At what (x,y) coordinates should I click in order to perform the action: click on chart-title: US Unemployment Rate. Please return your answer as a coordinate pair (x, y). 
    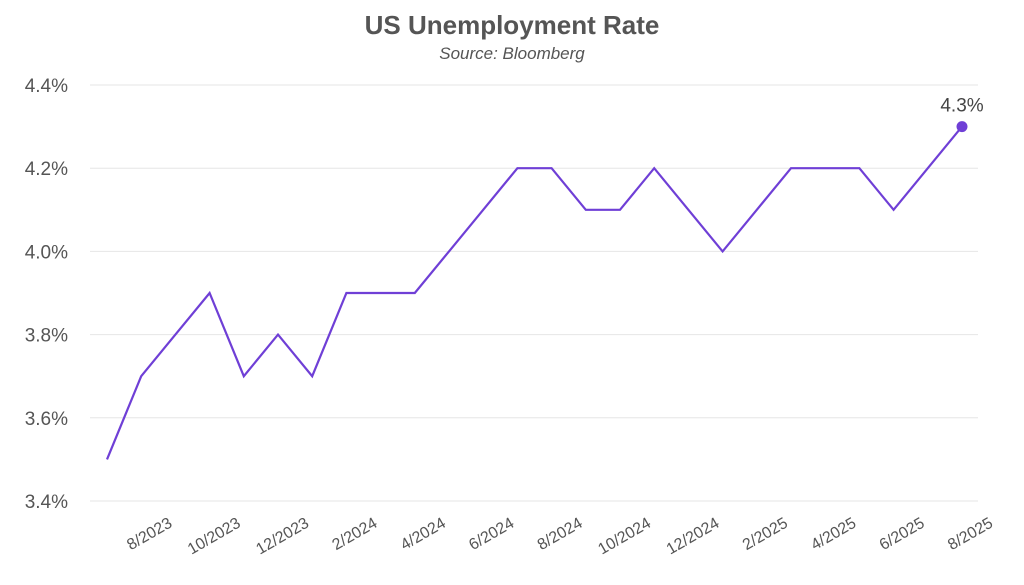
    Looking at the image, I should click on (512, 25).